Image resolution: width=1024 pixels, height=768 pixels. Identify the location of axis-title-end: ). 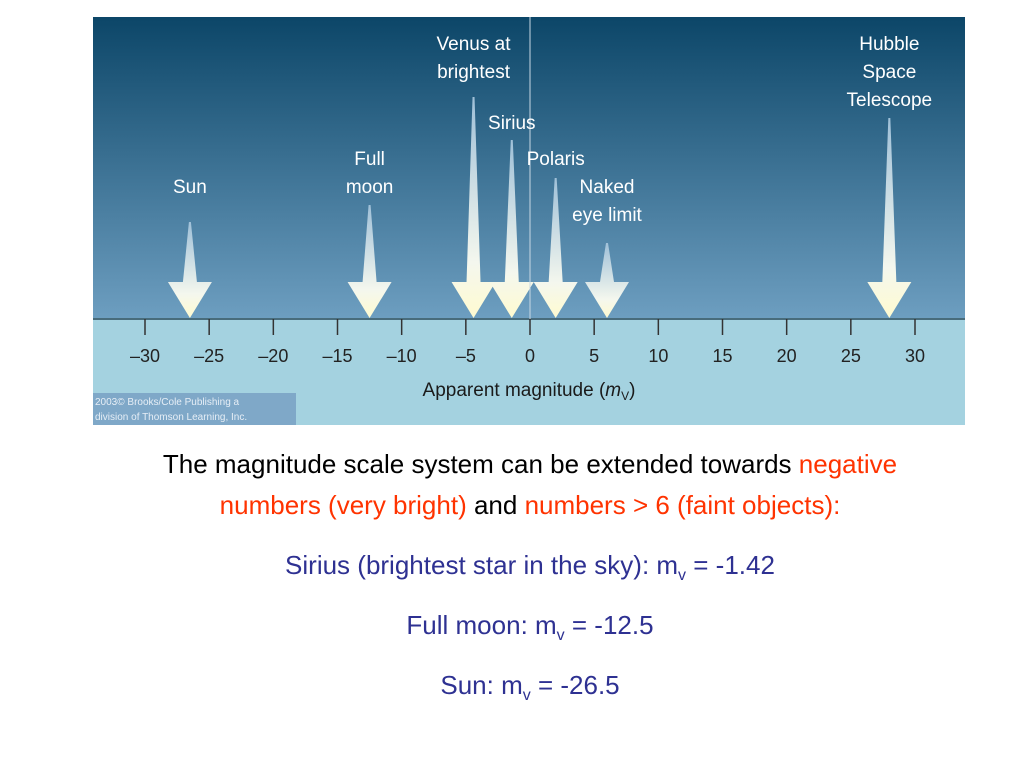
(632, 390).